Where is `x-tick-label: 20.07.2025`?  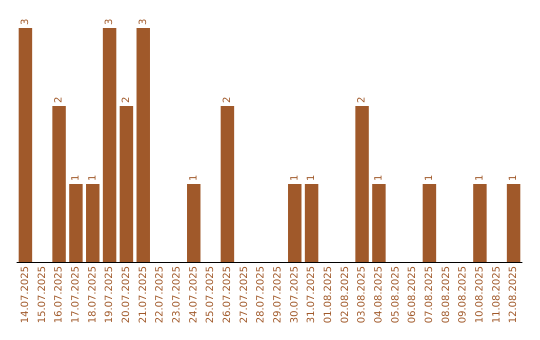 x-tick-label: 20.07.2025 is located at coordinates (126, 295).